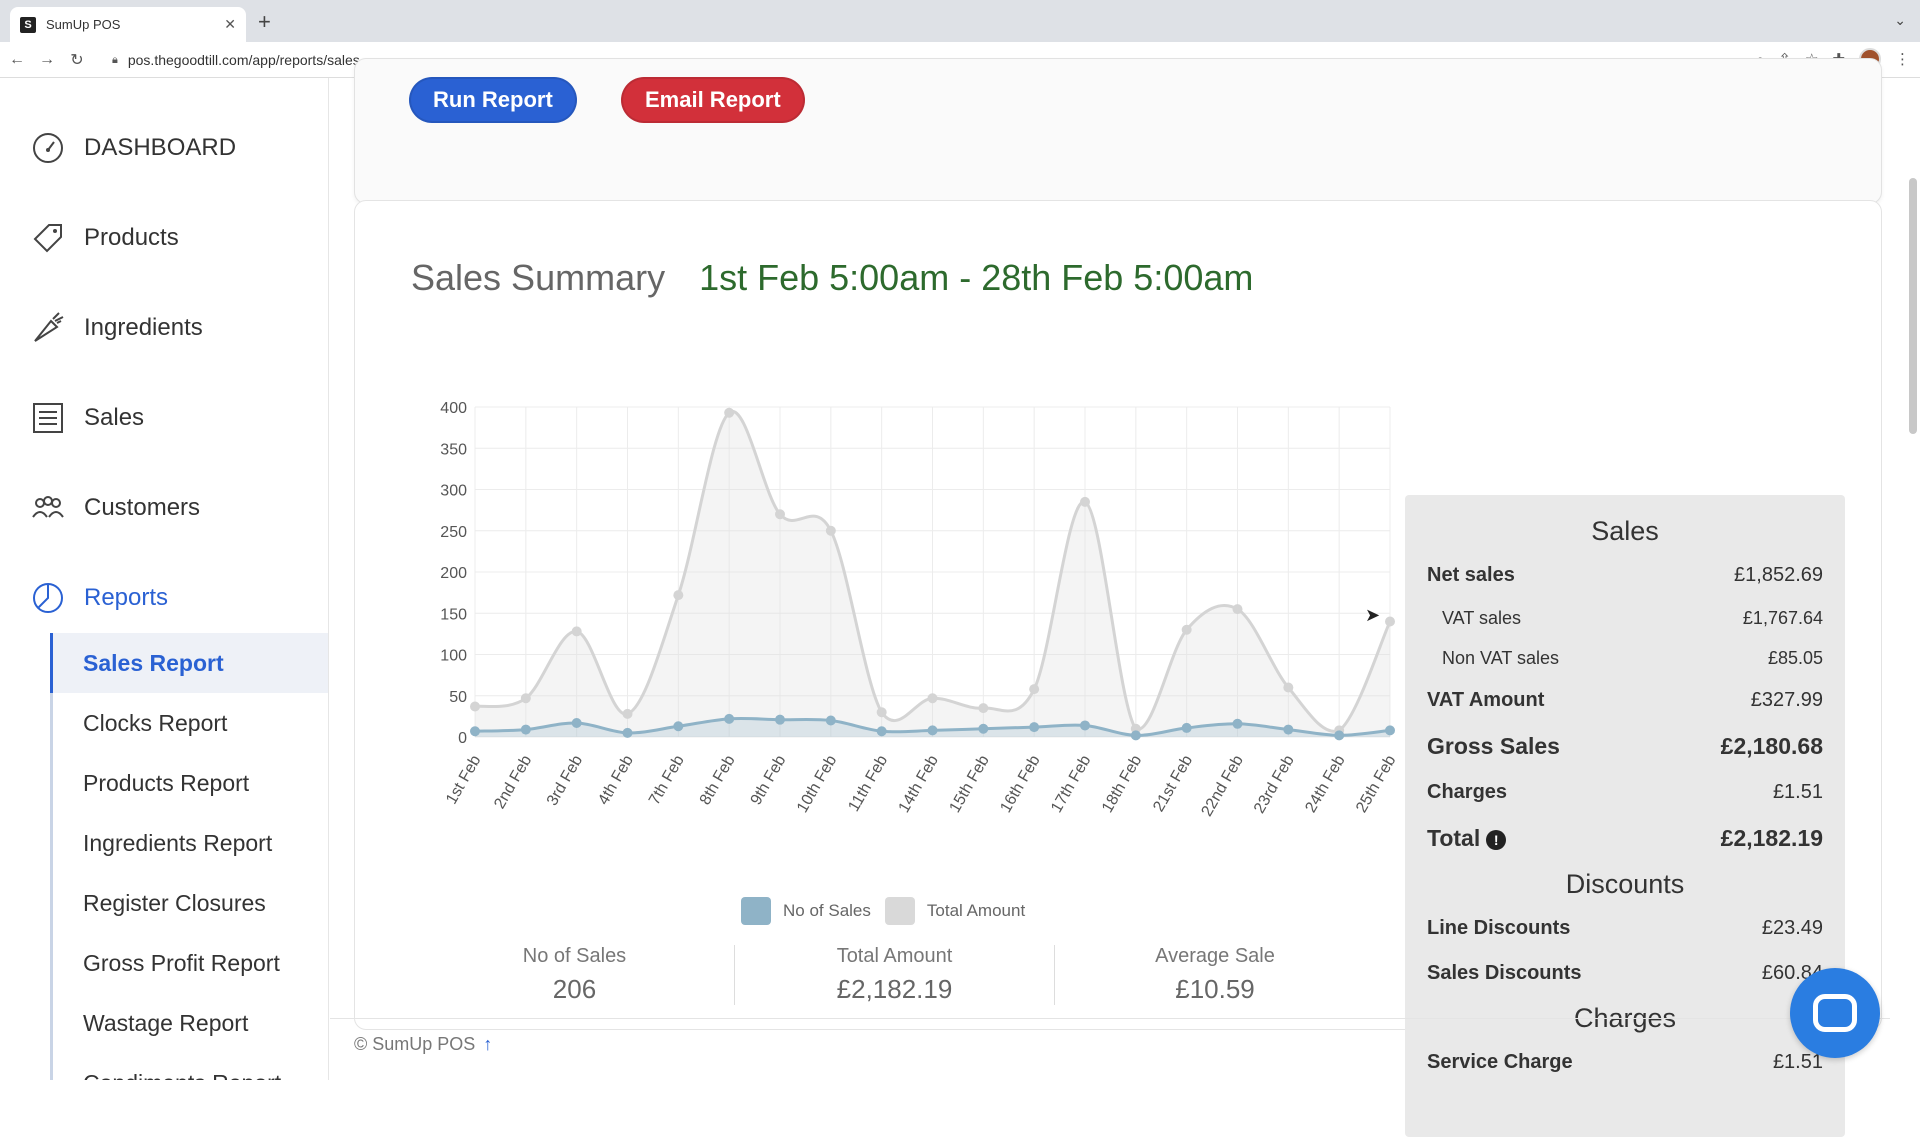 The height and width of the screenshot is (1137, 1920). I want to click on tab-title: SumUp POS, so click(83, 24).